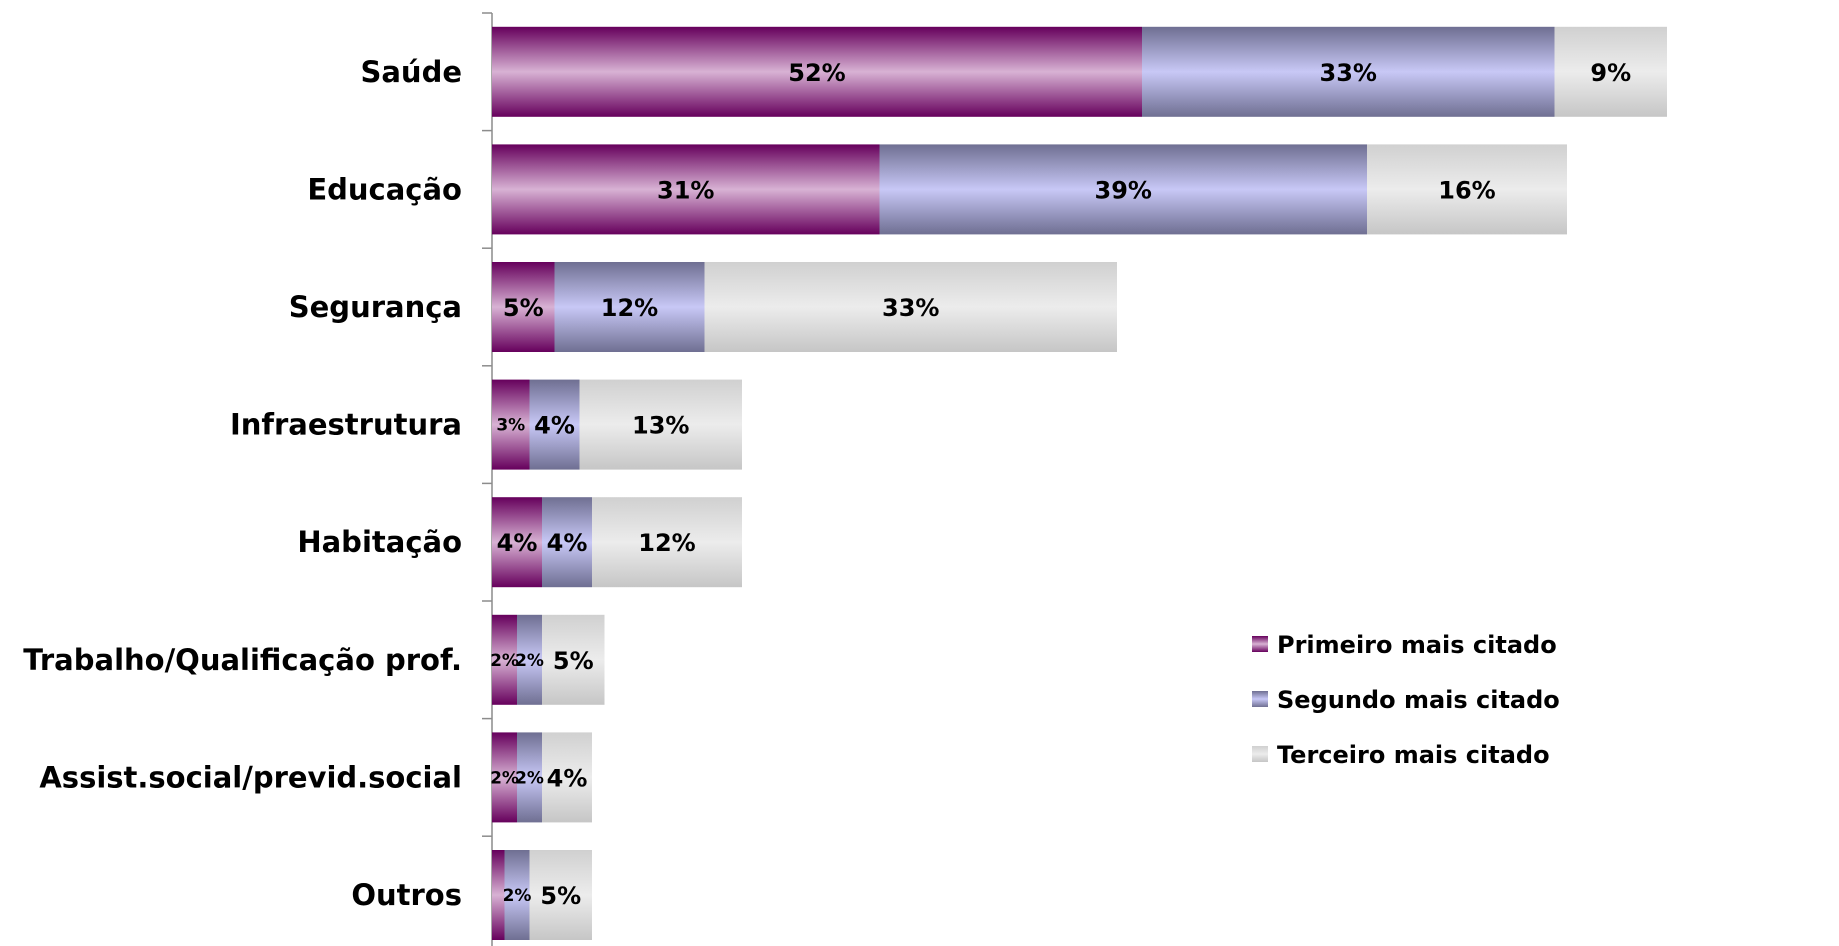 This screenshot has width=1839, height=946. What do you see at coordinates (411, 72) in the screenshot?
I see `category-label: Saúde` at bounding box center [411, 72].